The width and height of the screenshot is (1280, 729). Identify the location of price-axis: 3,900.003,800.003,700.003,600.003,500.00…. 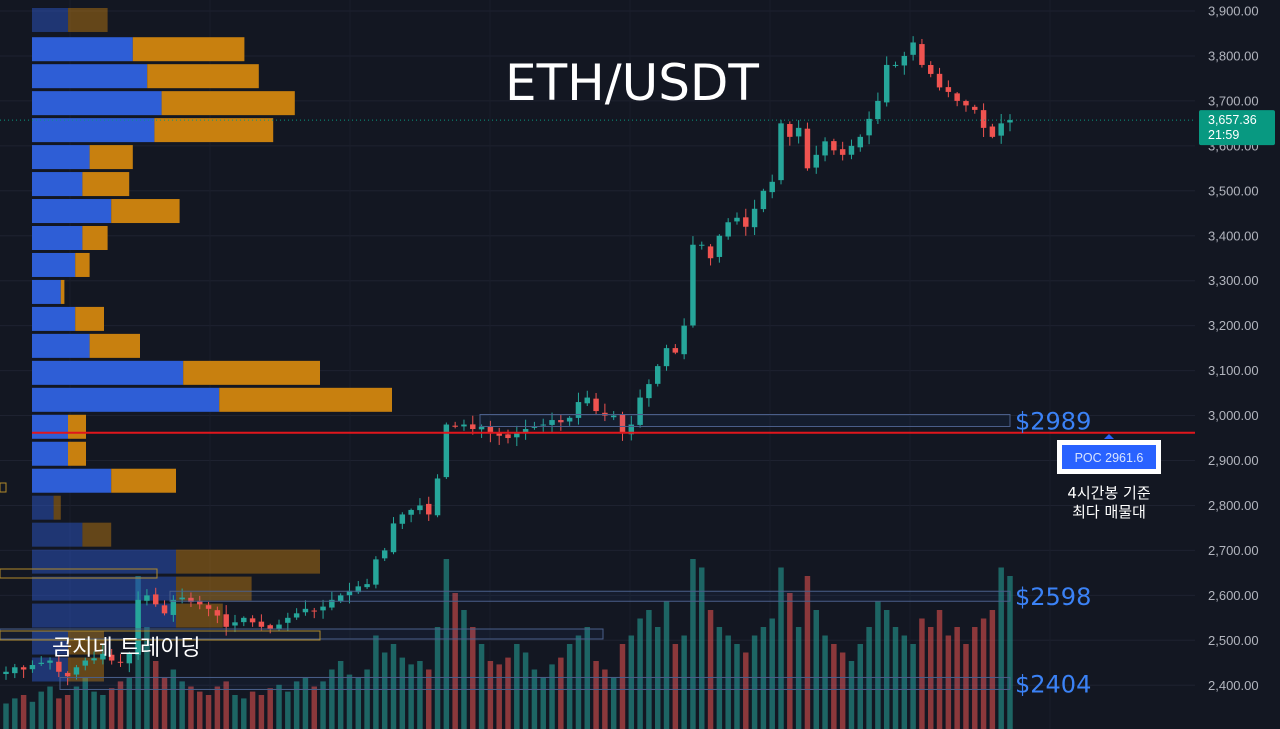
(1237, 348).